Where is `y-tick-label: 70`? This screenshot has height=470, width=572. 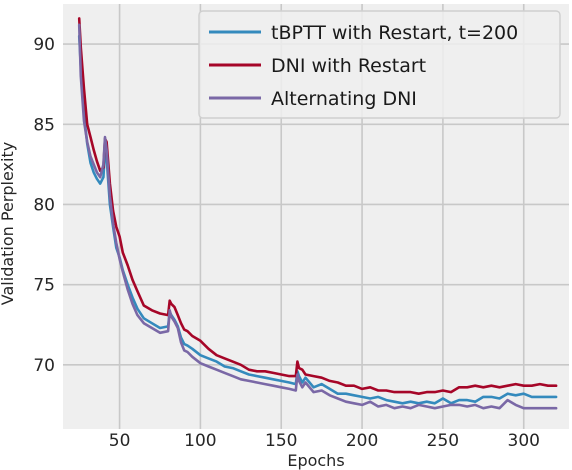 y-tick-label: 70 is located at coordinates (44, 366).